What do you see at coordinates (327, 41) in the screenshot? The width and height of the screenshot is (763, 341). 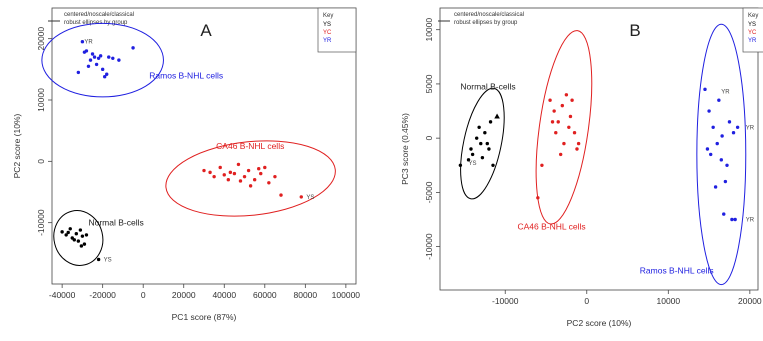 I see `key-entry: YR` at bounding box center [327, 41].